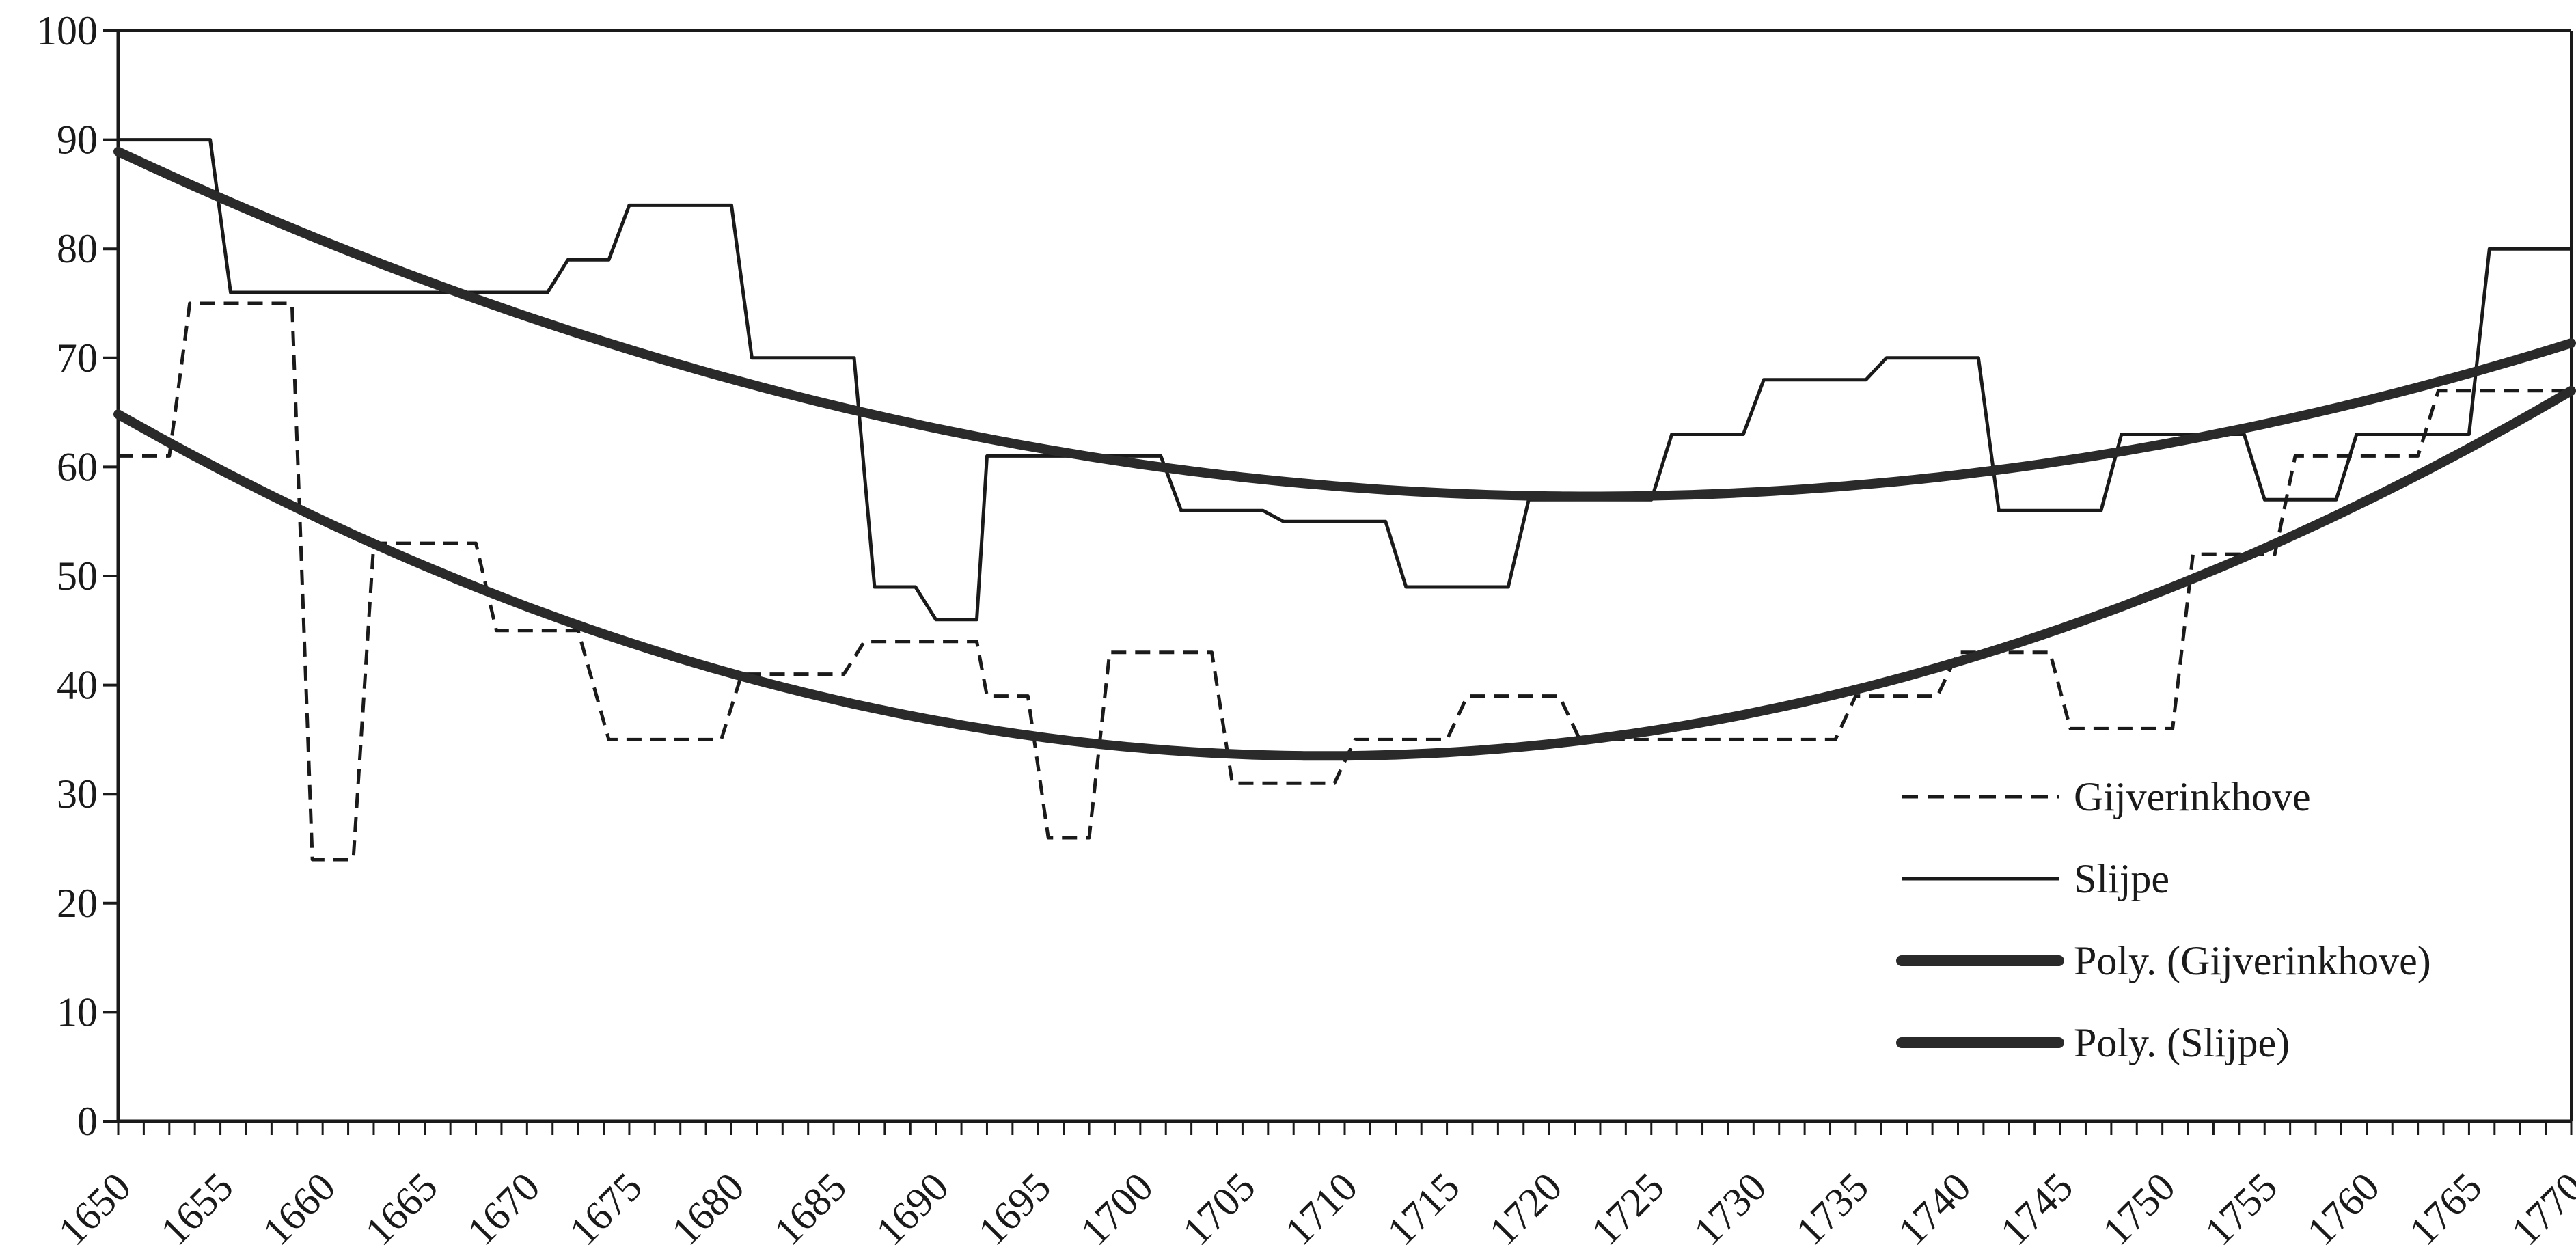  I want to click on legend-item-slijpe: Slijpe, so click(2035, 878).